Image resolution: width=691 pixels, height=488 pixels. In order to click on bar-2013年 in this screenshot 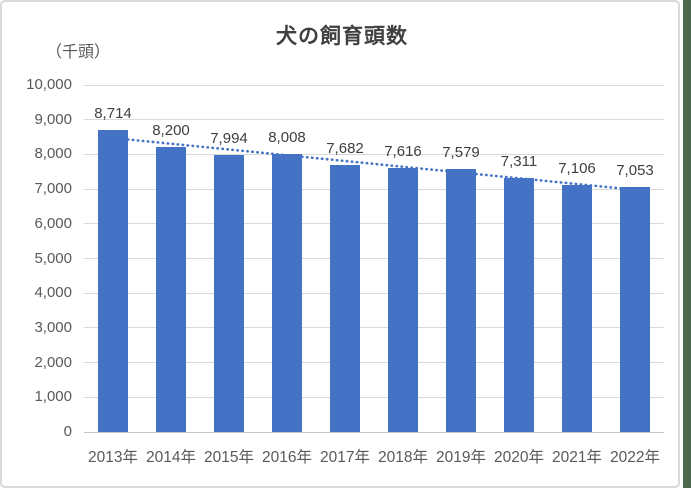, I will do `click(113, 280)`.